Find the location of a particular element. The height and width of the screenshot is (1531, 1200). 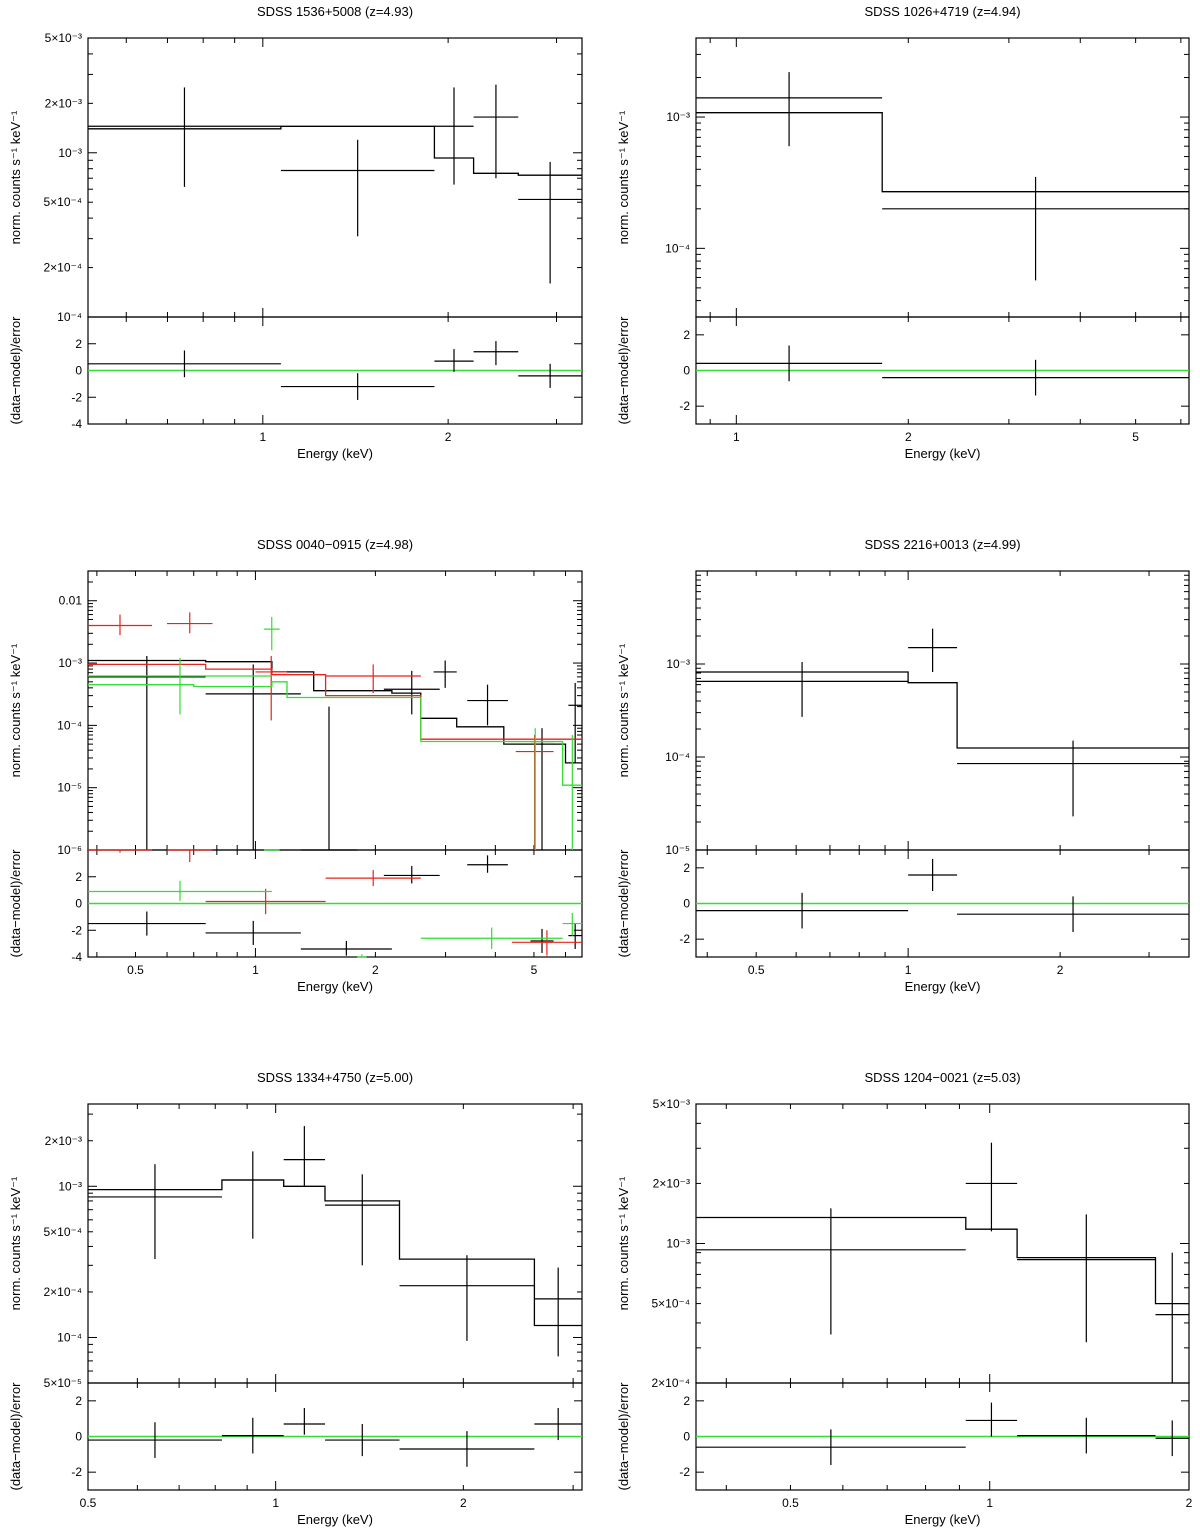

residual-tick-label: -4 is located at coordinates (76, 424).